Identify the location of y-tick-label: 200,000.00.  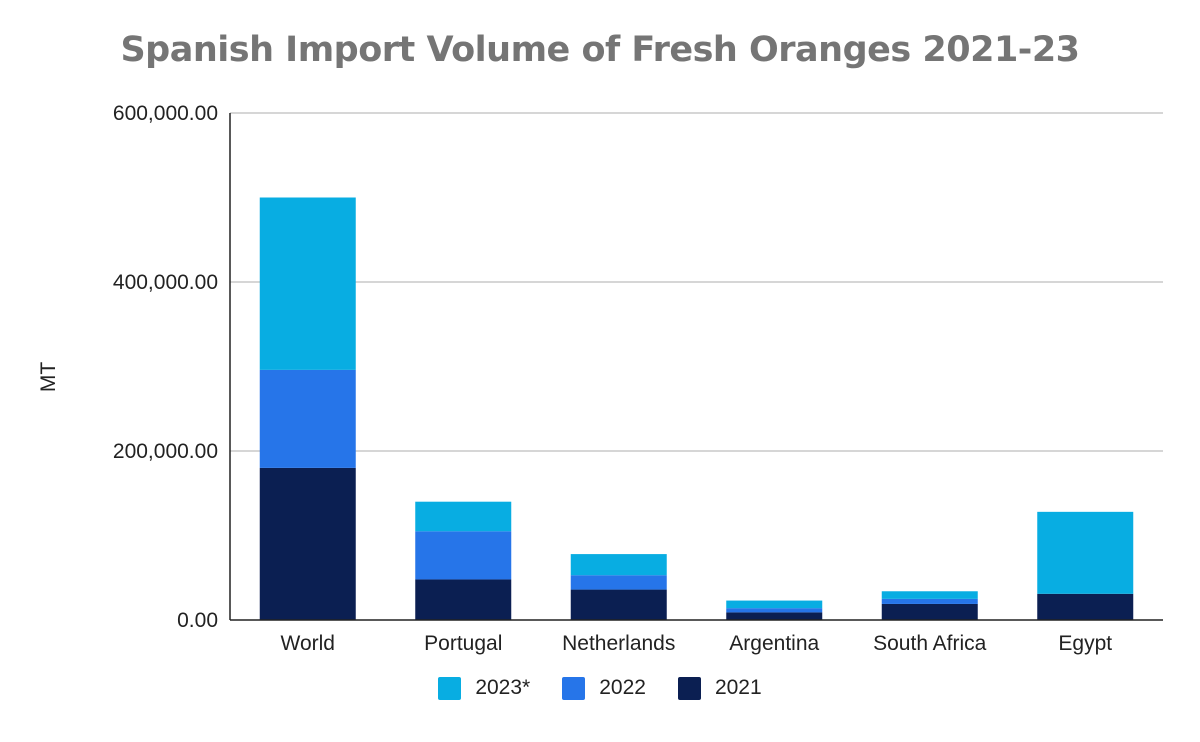
(165, 451).